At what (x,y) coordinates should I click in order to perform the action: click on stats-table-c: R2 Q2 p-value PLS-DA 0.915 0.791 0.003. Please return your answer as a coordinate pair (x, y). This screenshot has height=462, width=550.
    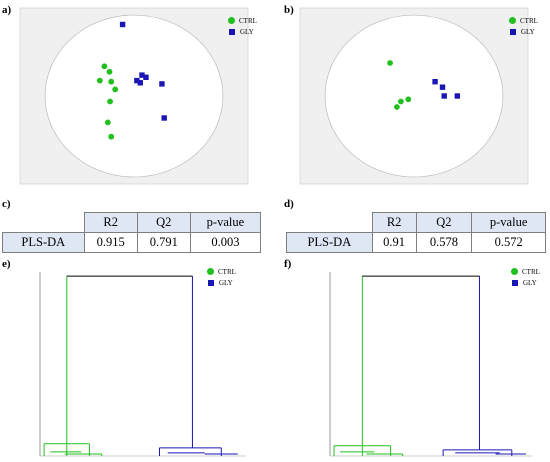
    Looking at the image, I should click on (132, 232).